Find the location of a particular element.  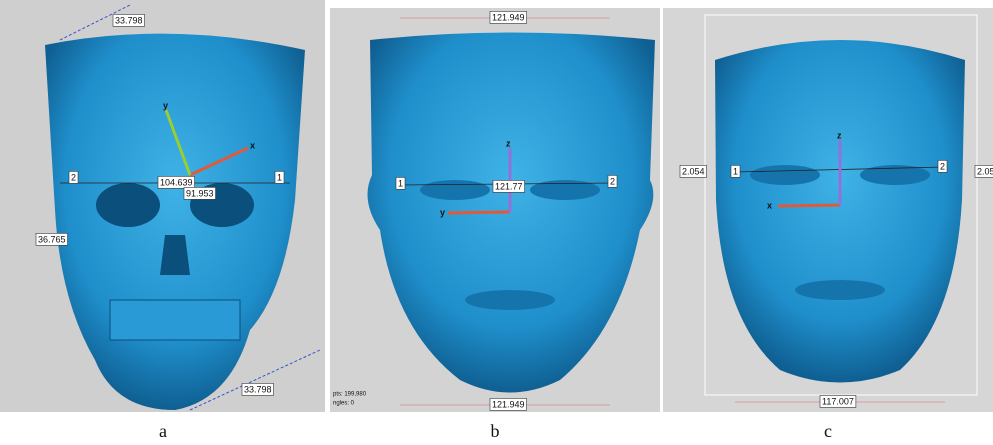

annotation: 104.639 is located at coordinates (176, 182).